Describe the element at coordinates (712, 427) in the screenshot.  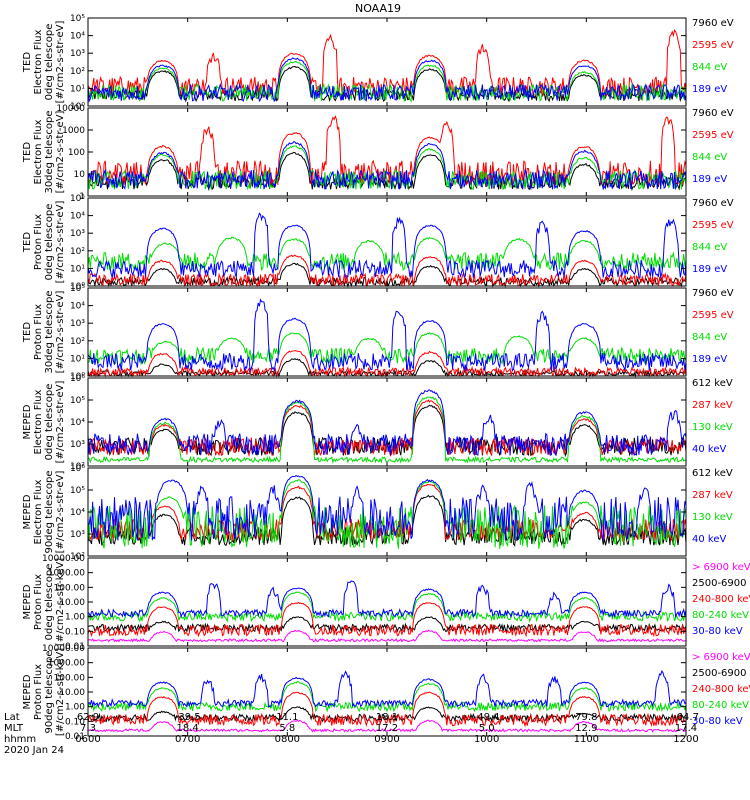
I see `legend-entry: 130 keV` at that location.